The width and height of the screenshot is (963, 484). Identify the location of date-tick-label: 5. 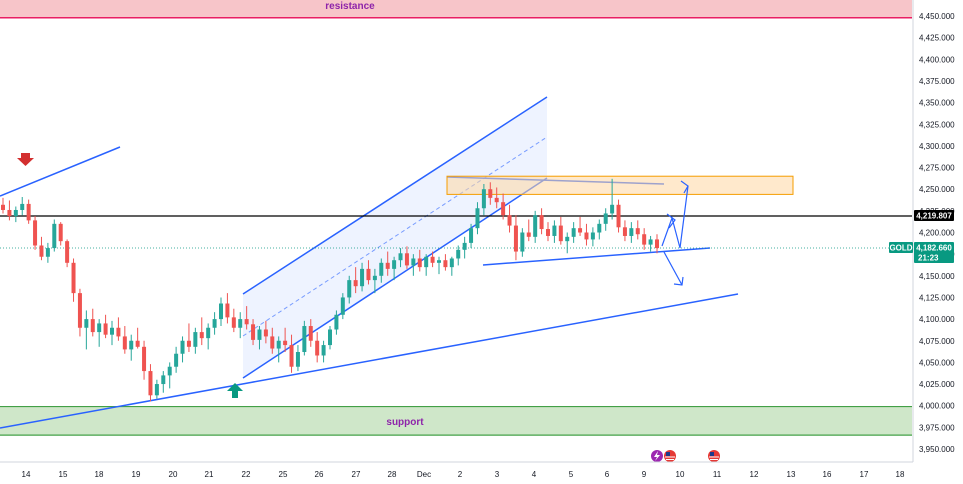
(571, 474).